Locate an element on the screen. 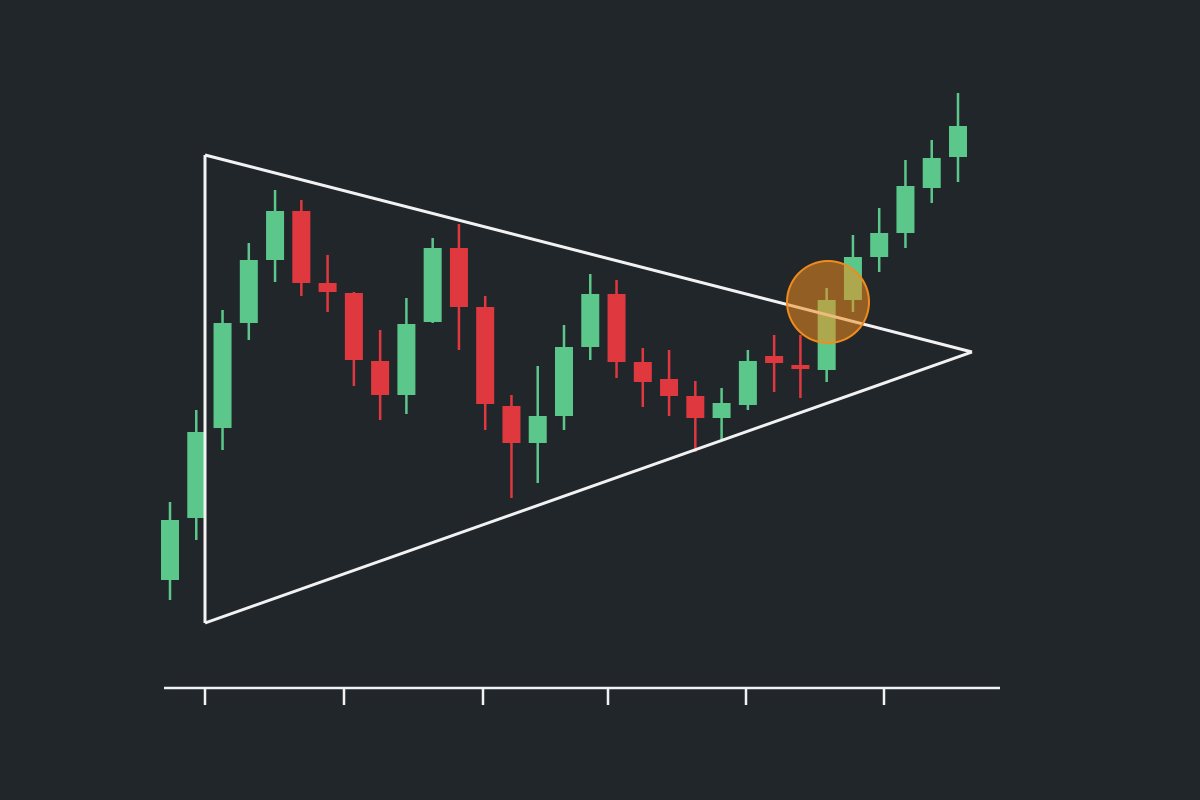  x-axis is located at coordinates (582, 695).